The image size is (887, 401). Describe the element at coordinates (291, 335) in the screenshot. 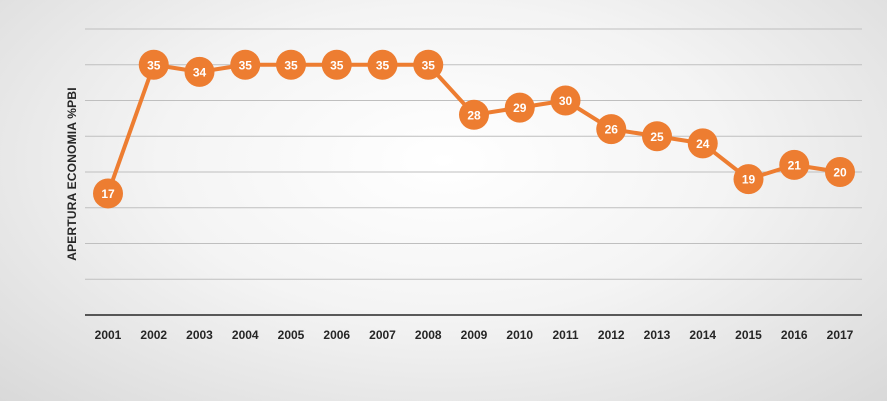

I see `x-tick-label: 2005` at that location.